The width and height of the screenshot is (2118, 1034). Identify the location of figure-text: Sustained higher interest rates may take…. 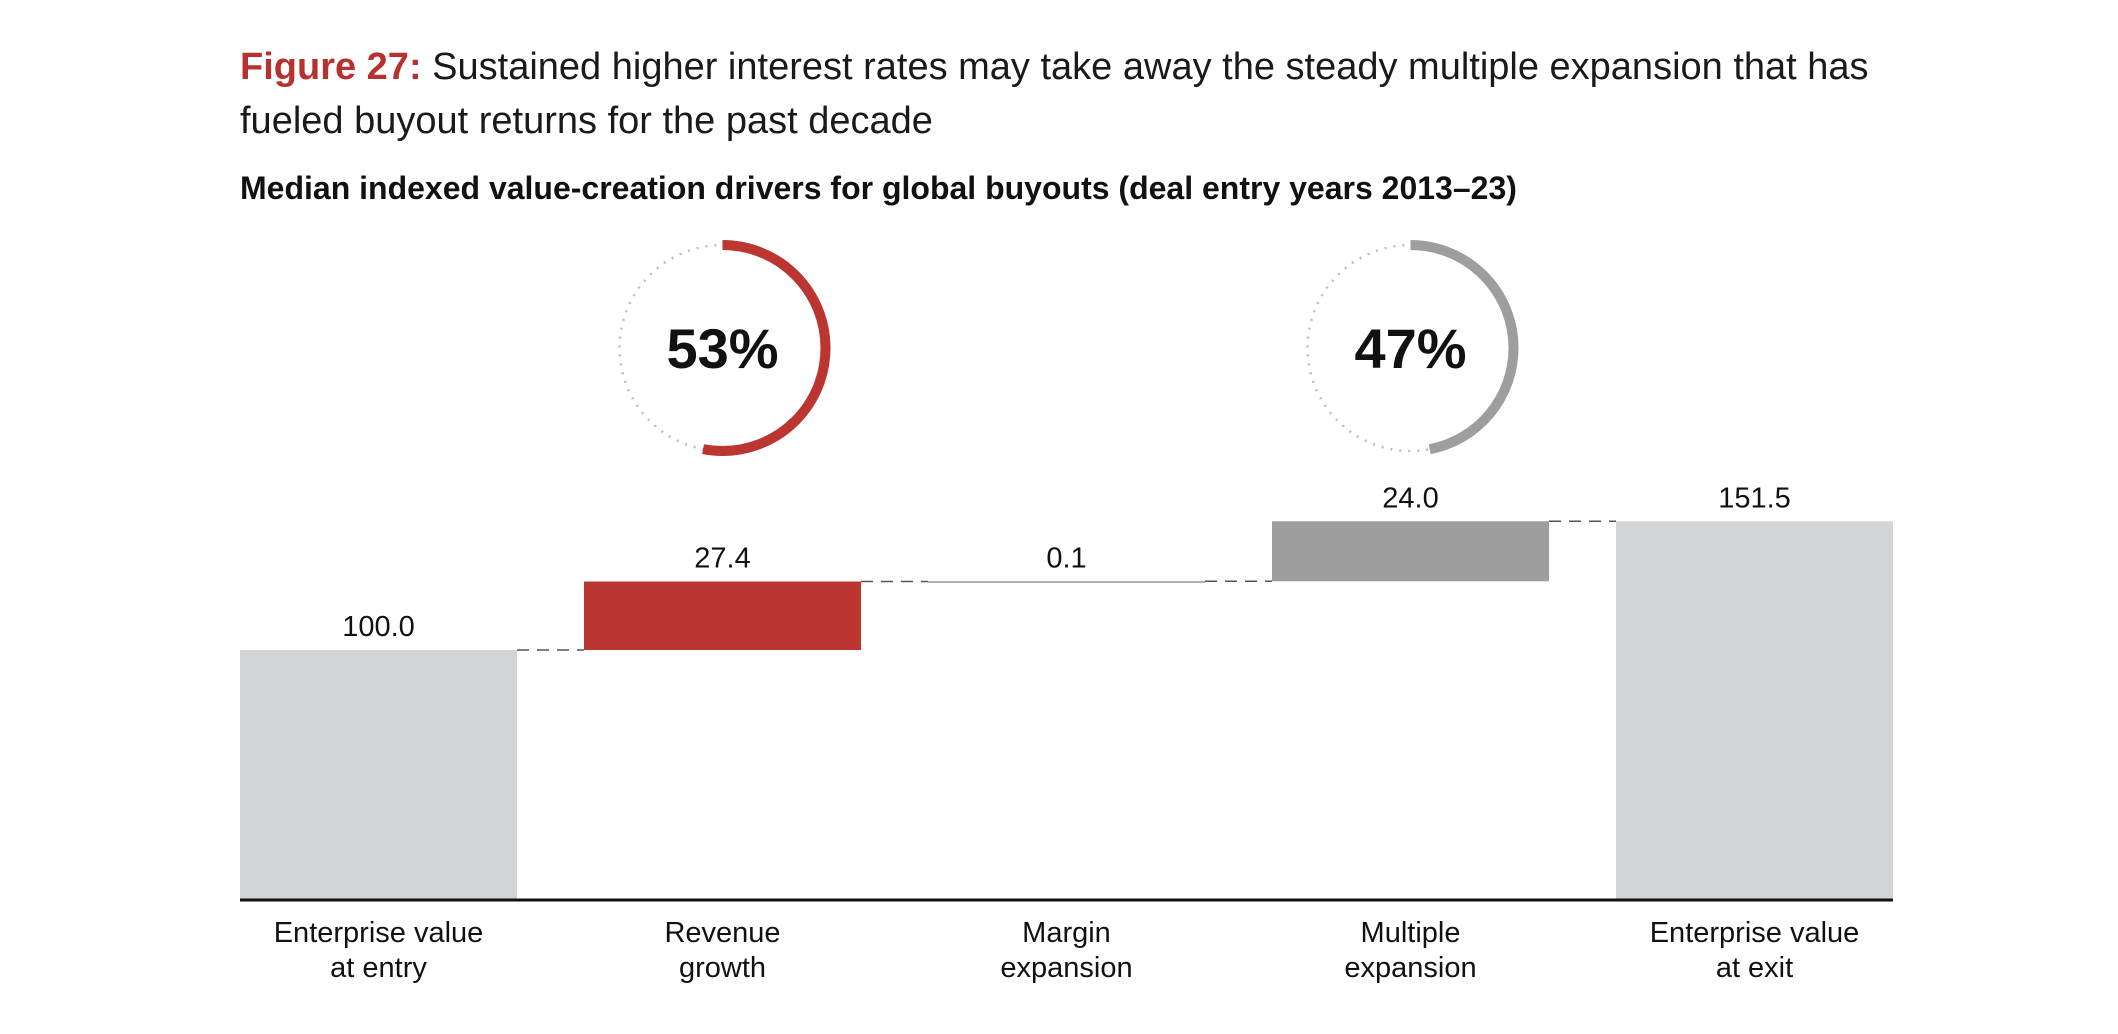
(1054, 94).